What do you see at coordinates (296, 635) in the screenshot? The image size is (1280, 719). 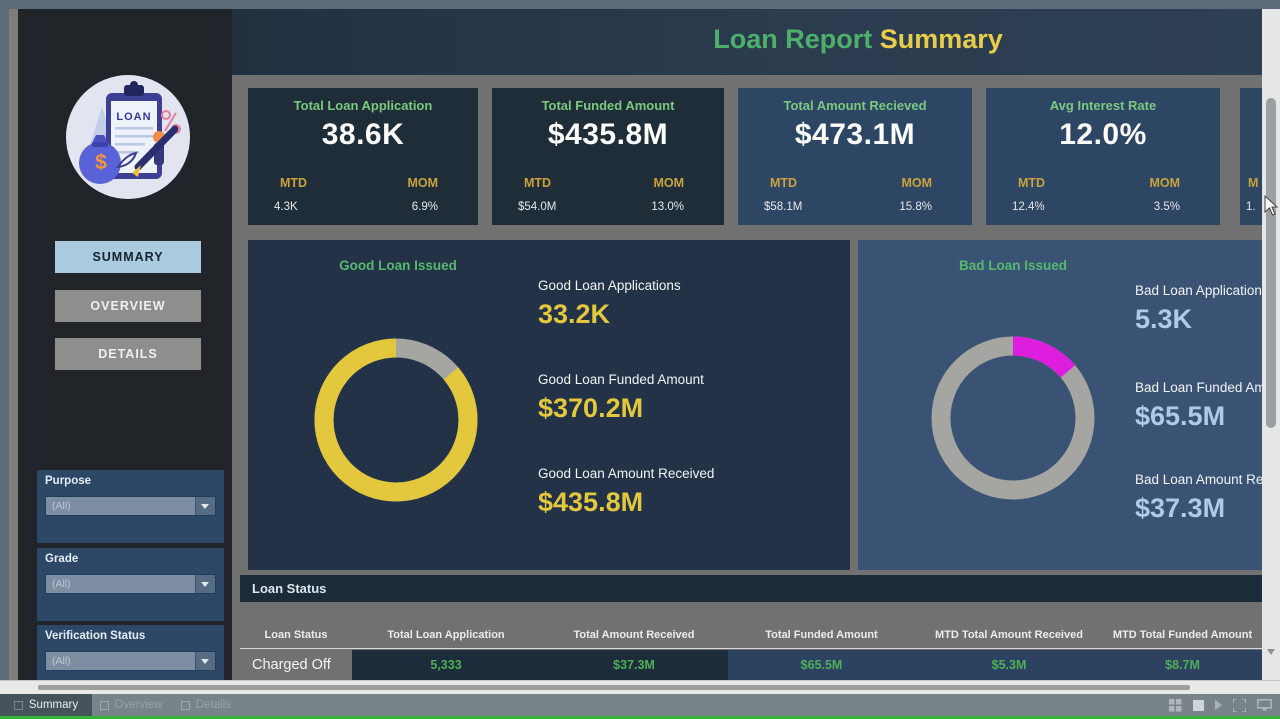 I see `column-header: Loan Status` at bounding box center [296, 635].